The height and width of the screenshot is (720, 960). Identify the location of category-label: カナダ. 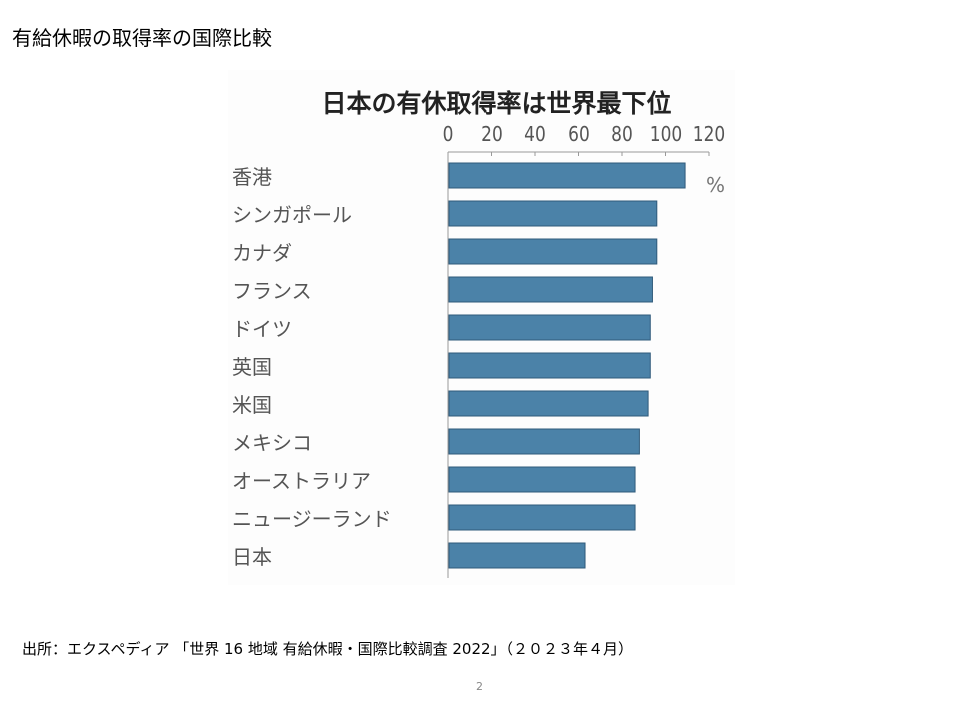
(262, 253).